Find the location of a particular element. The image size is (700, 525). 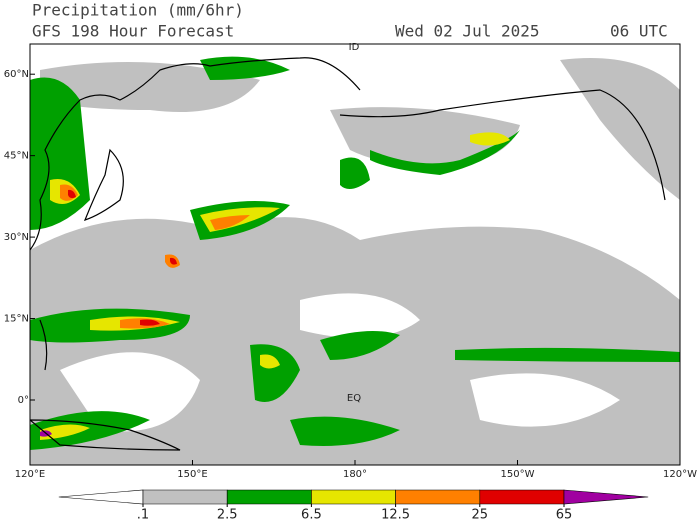

lon-label: 180° is located at coordinates (355, 474).